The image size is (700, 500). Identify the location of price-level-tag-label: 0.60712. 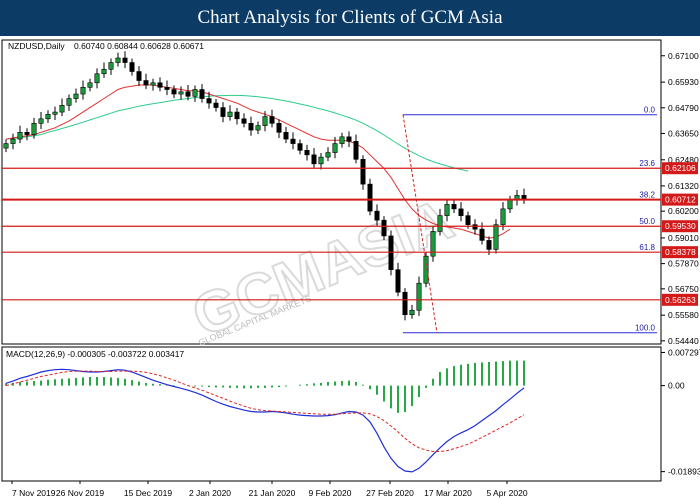
(680, 200).